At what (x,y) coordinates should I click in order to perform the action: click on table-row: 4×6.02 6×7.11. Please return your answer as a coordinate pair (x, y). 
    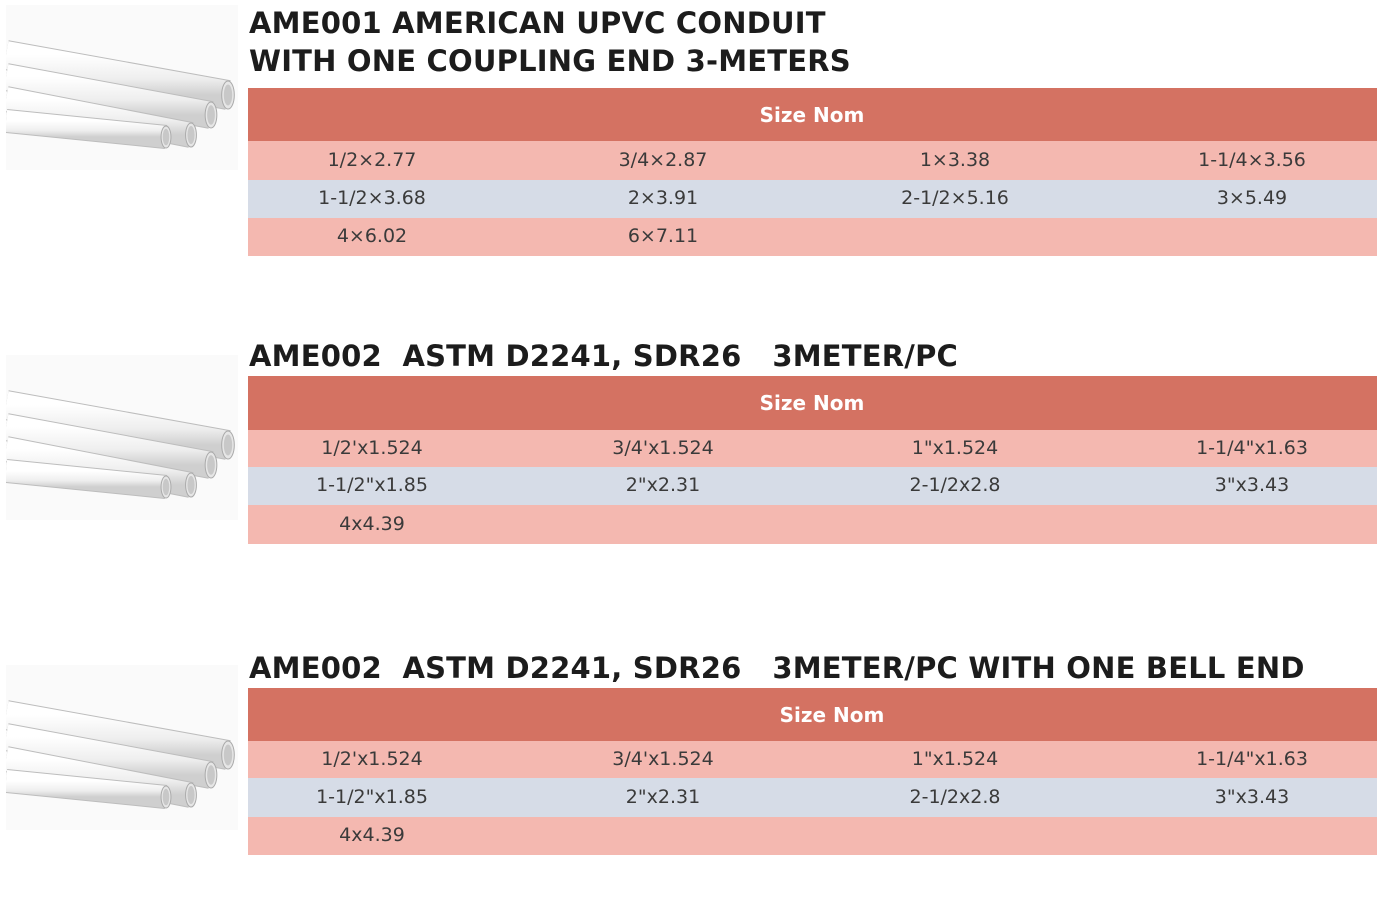
    Looking at the image, I should click on (812, 237).